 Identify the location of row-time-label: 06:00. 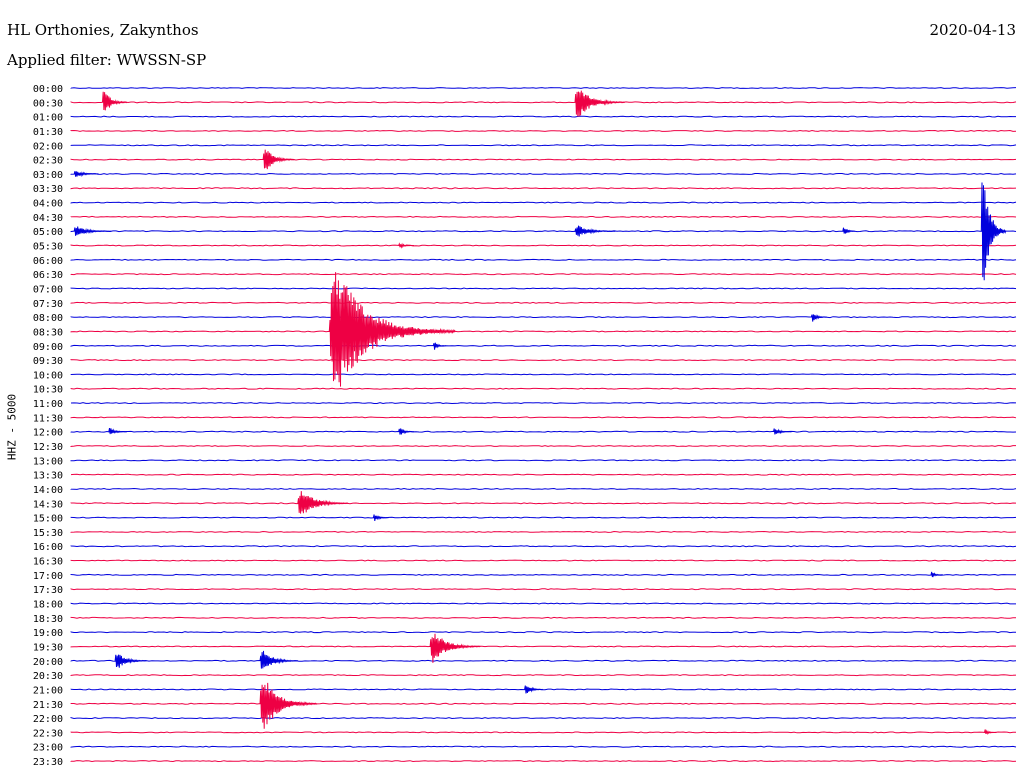
(48, 261).